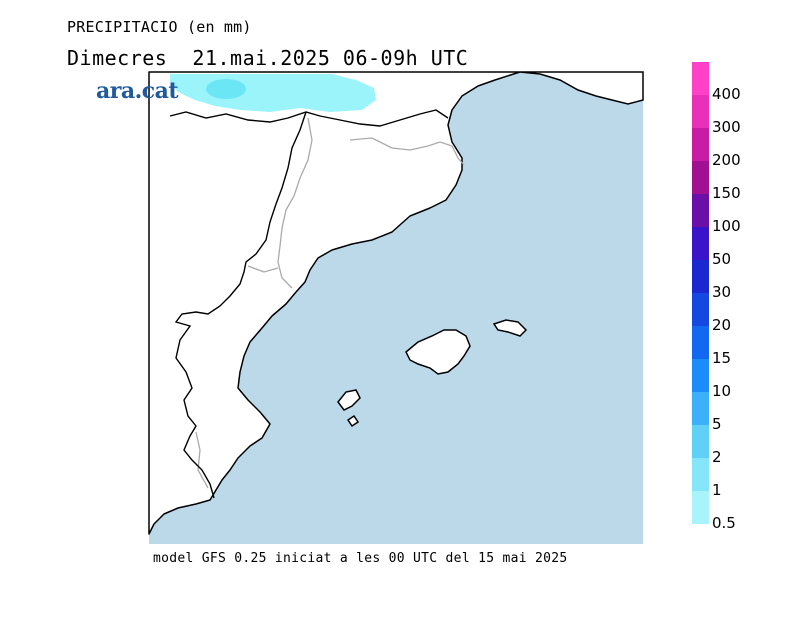 The image size is (800, 617). What do you see at coordinates (717, 424) in the screenshot?
I see `legend-label: 5` at bounding box center [717, 424].